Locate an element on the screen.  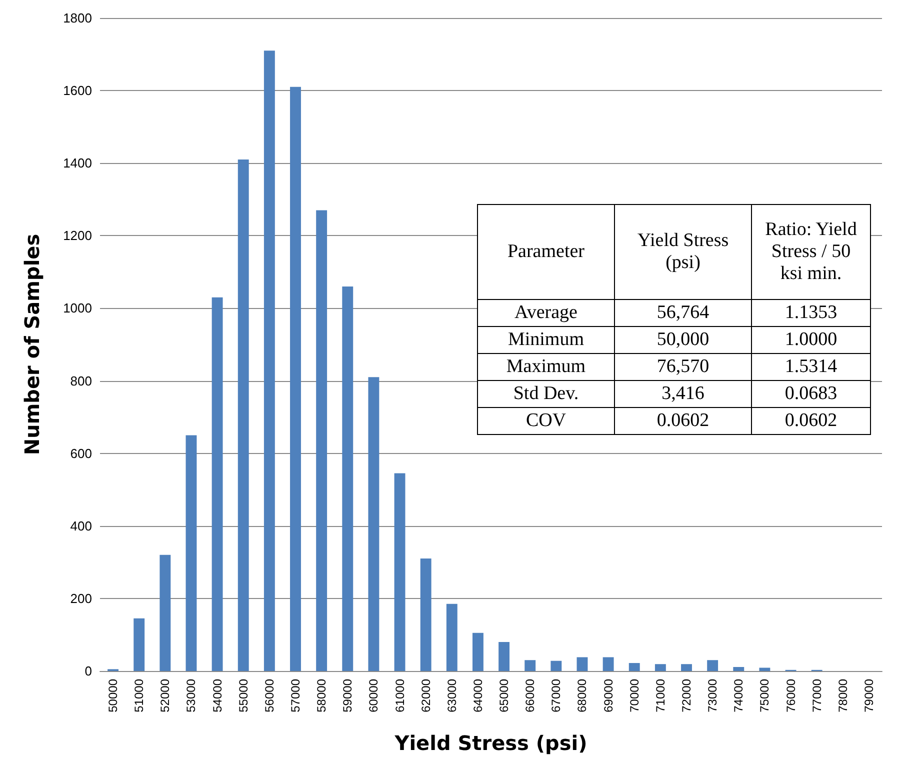
x-tick-label: 53000 is located at coordinates (191, 695).